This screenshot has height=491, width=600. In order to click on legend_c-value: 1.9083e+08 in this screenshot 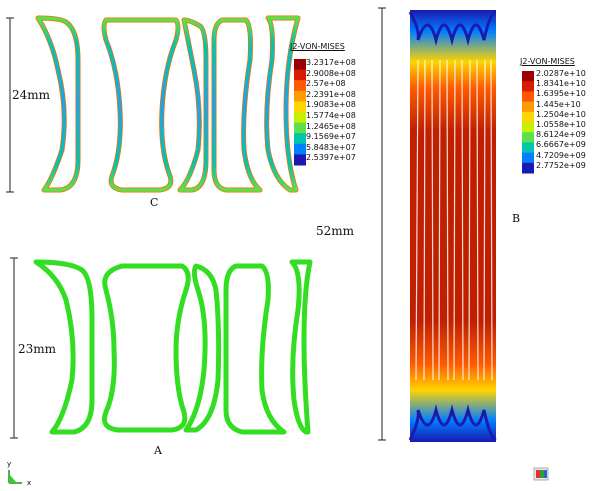, I will do `click(331, 105)`.